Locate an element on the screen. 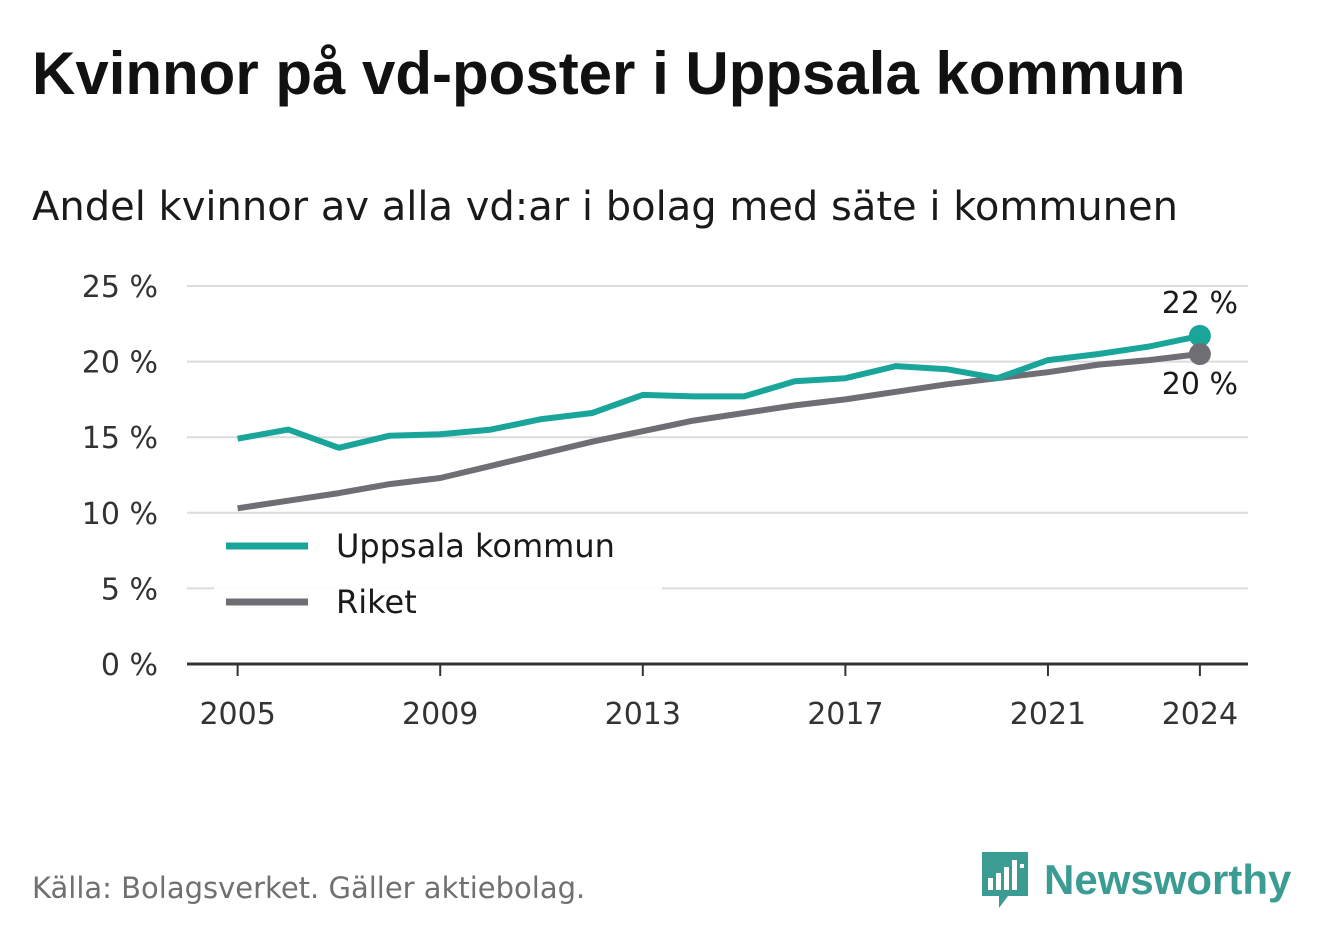  brand-logo: Newsworthy is located at coordinates (1135, 880).